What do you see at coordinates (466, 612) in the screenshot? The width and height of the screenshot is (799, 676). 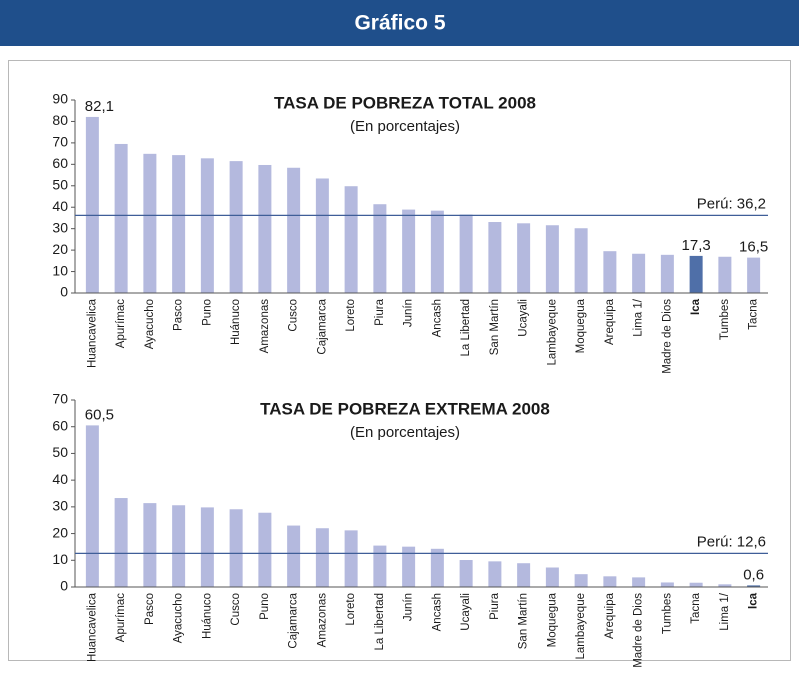 I see `x-tick-label: Ucayali` at bounding box center [466, 612].